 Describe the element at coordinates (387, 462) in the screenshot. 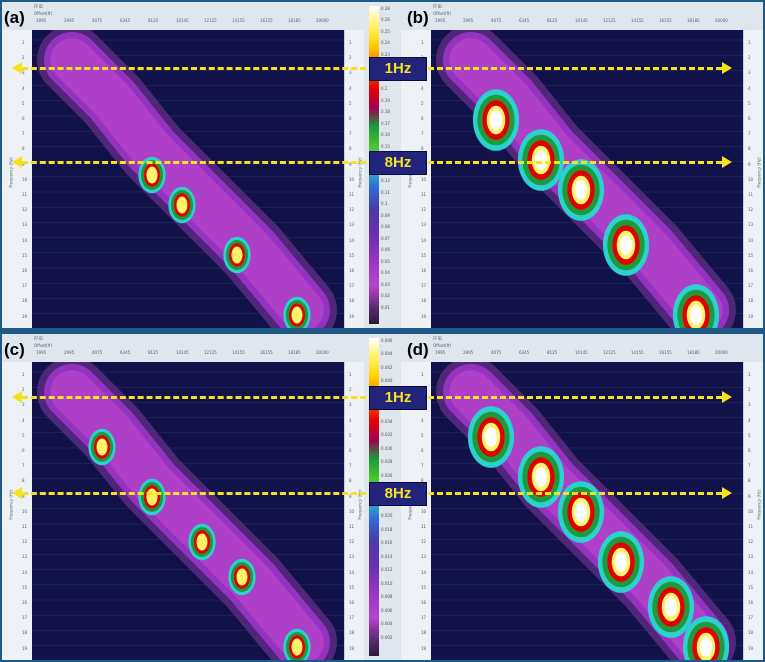

I see `colorbar-tick-label: 0.028` at that location.